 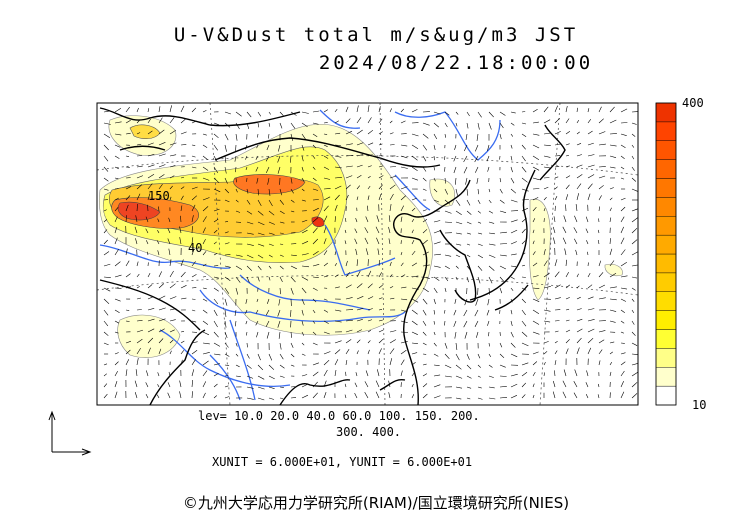 I want to click on levels-line-1: lev= 10.0 20.0 40.0 60.0 100. 150. 200., so click(x=339, y=416).